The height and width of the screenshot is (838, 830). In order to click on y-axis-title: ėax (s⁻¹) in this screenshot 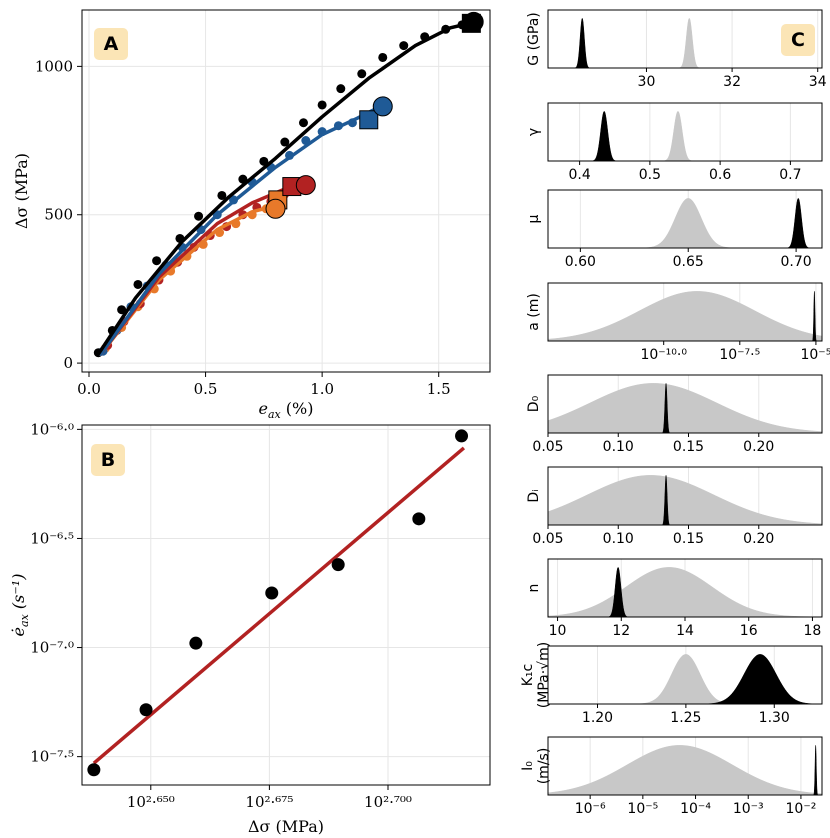, I will do `click(20, 605)`.